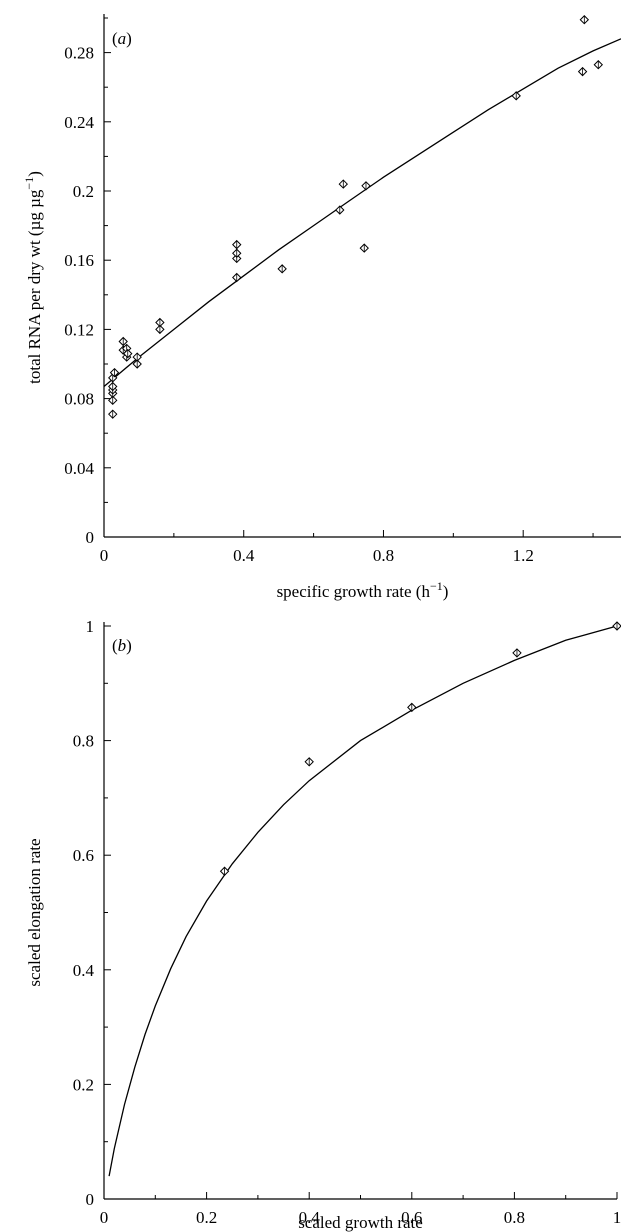 This screenshot has height=1232, width=621. Describe the element at coordinates (79, 260) in the screenshot. I see `y-tick-label: 0.16` at that location.